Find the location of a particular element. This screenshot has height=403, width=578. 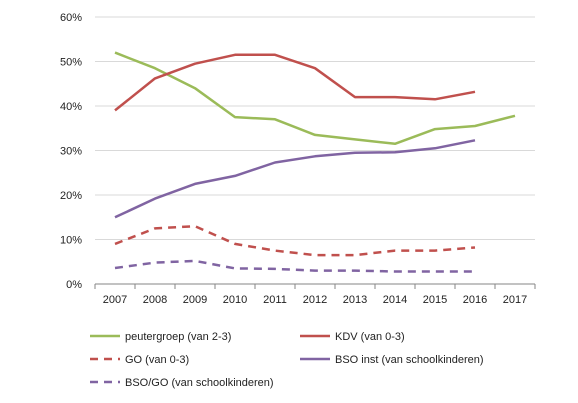

y-tick-label: 30% is located at coordinates (71, 152).